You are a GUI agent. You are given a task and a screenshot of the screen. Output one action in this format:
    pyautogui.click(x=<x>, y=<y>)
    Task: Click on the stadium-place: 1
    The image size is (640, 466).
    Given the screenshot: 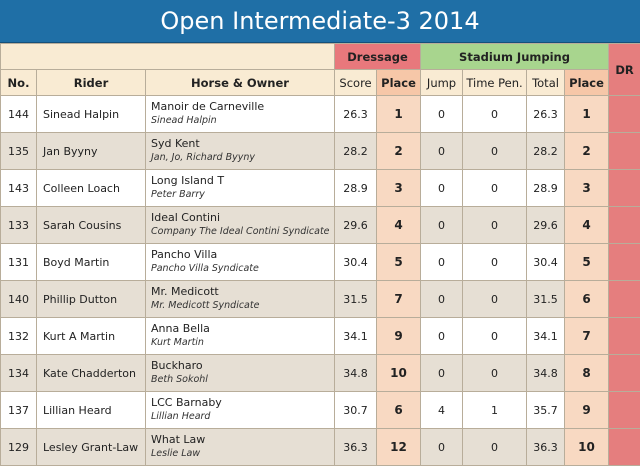 What is the action you would take?
    pyautogui.click(x=587, y=114)
    